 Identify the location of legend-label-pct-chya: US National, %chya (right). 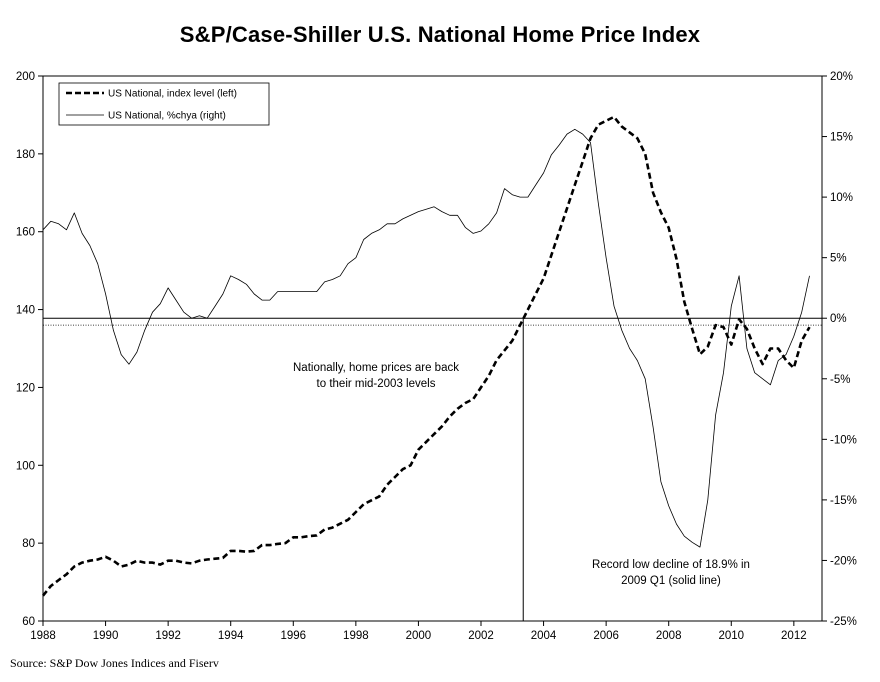
(167, 116).